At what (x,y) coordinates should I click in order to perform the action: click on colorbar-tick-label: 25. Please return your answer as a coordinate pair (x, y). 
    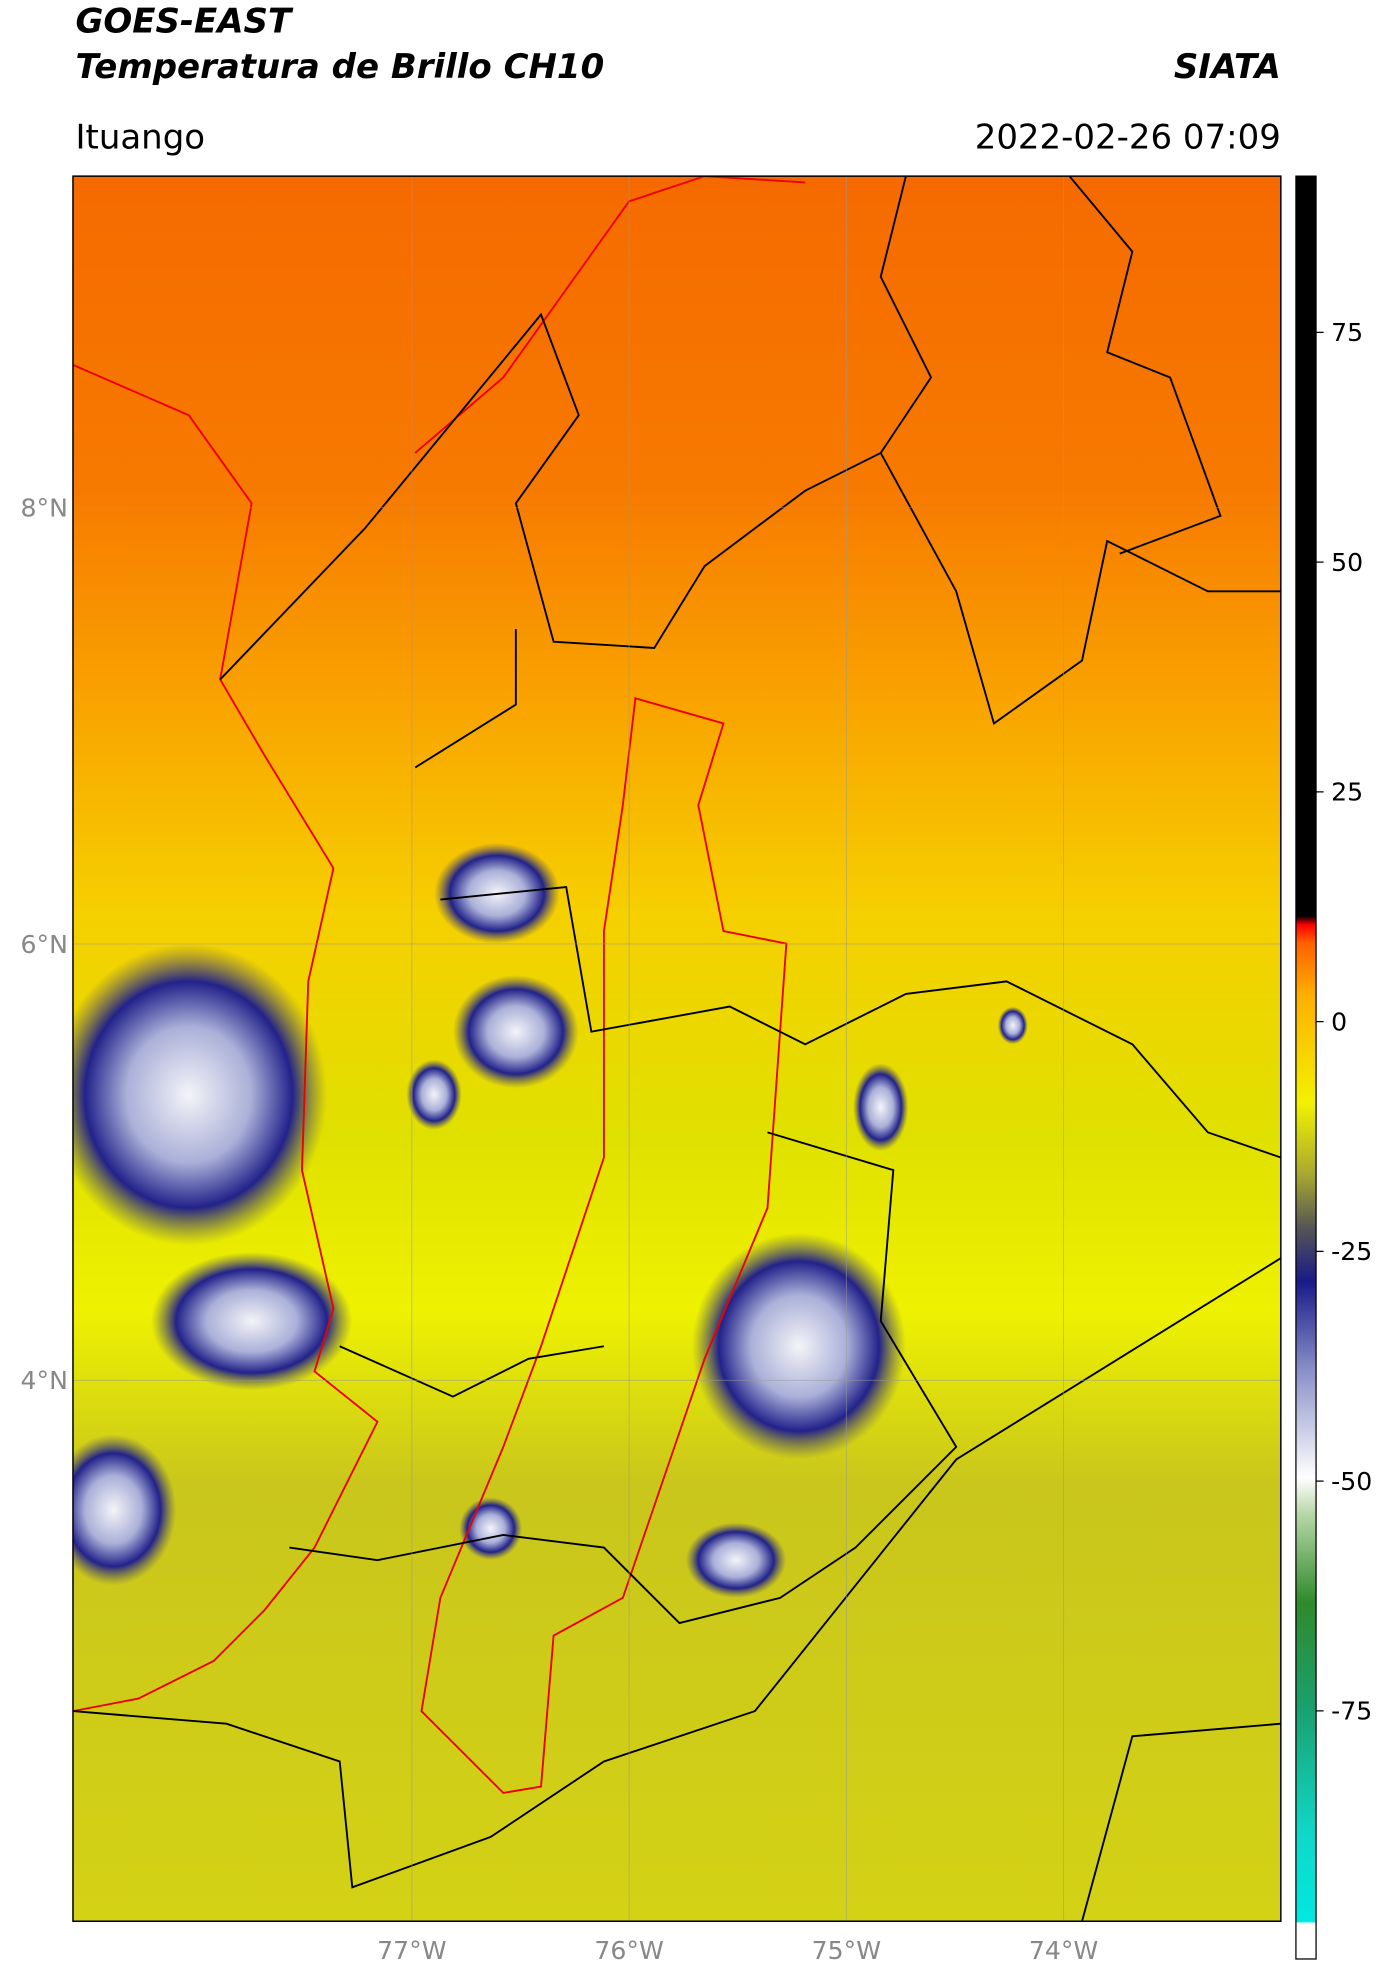
    Looking at the image, I should click on (1347, 792).